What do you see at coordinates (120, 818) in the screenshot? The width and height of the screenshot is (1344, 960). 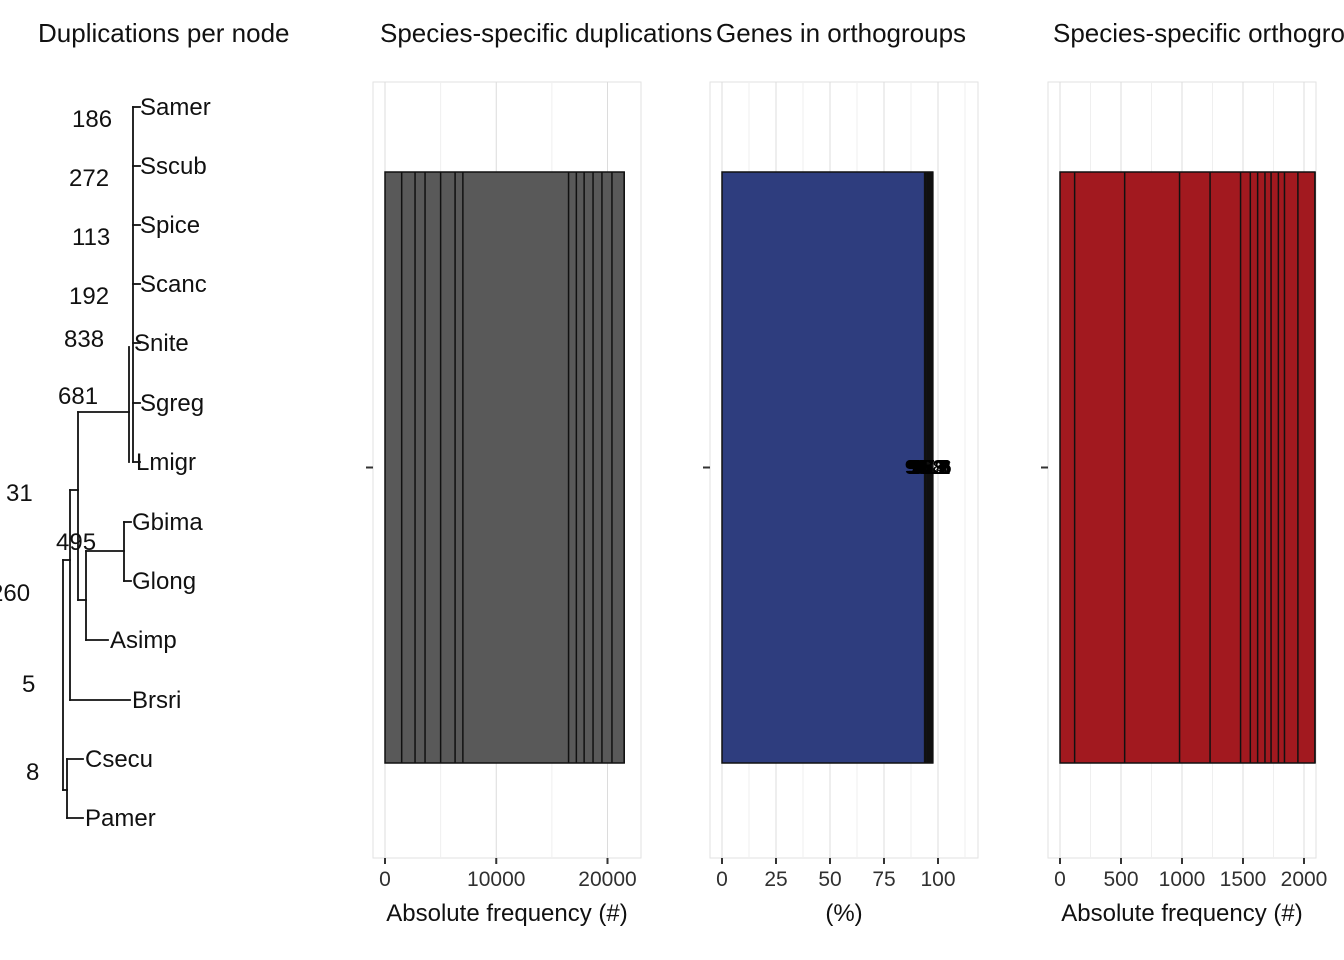 I see `species-label: Pamer` at bounding box center [120, 818].